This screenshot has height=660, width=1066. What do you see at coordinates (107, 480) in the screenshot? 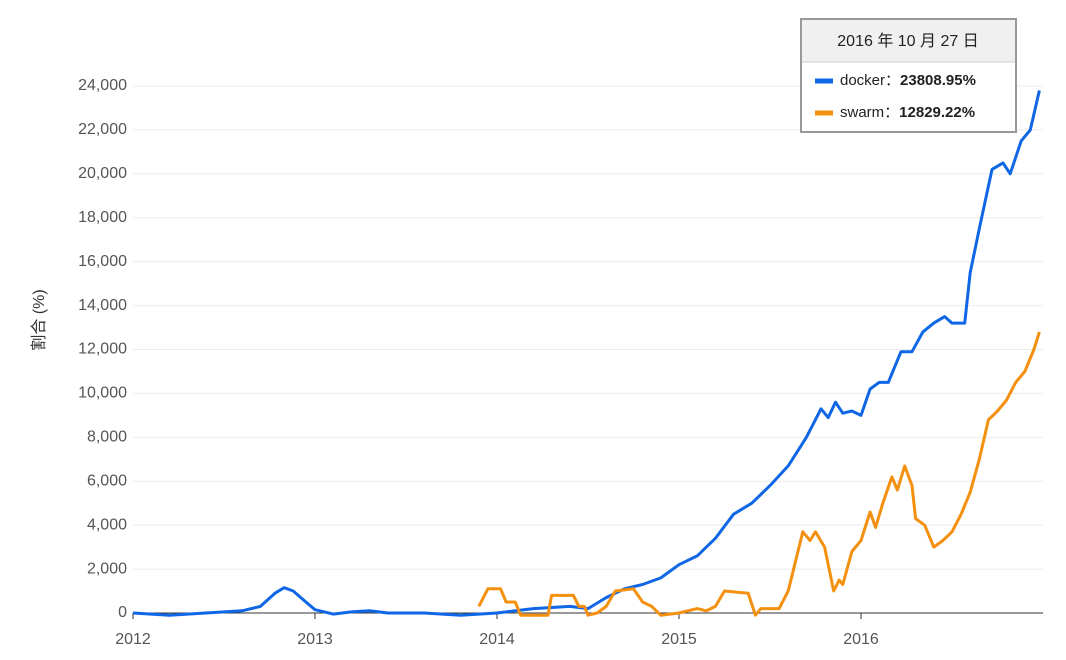
I see `y-tick-label: 6,000` at bounding box center [107, 480].